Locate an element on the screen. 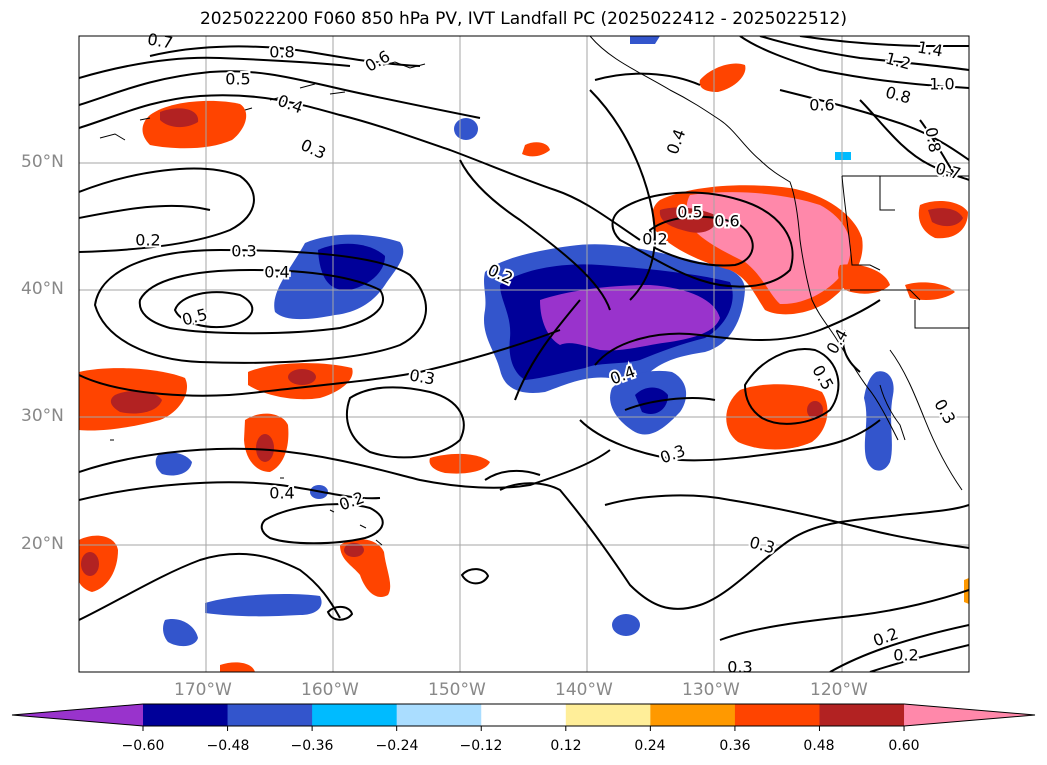 This screenshot has width=1047, height=765. lon-label-140w: 140°W is located at coordinates (584, 690).